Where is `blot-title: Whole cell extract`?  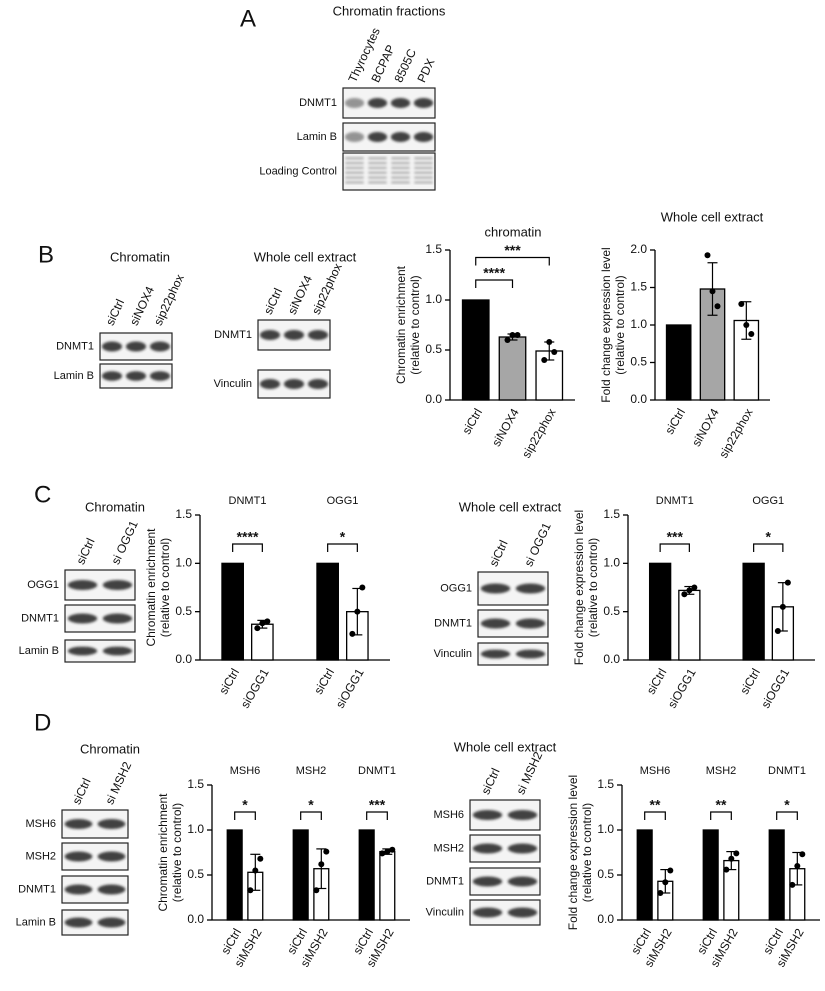 blot-title: Whole cell extract is located at coordinates (505, 746).